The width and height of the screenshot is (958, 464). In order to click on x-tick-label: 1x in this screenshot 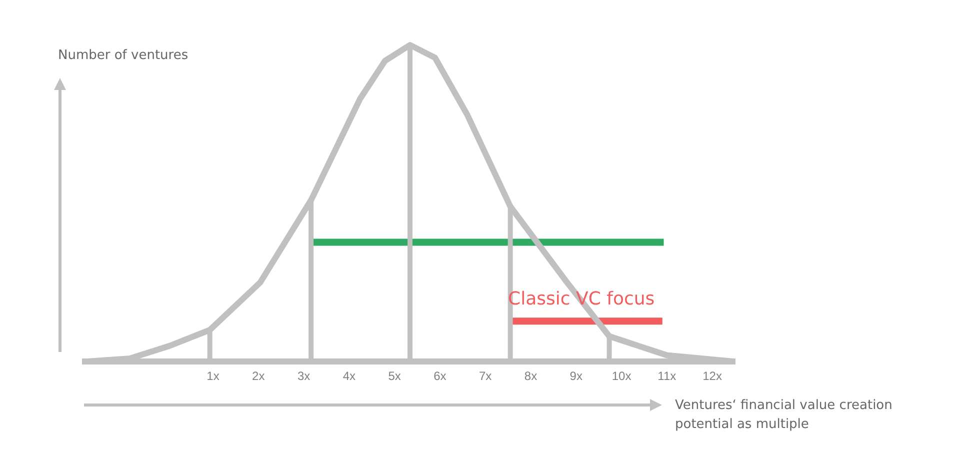, I will do `click(213, 376)`.